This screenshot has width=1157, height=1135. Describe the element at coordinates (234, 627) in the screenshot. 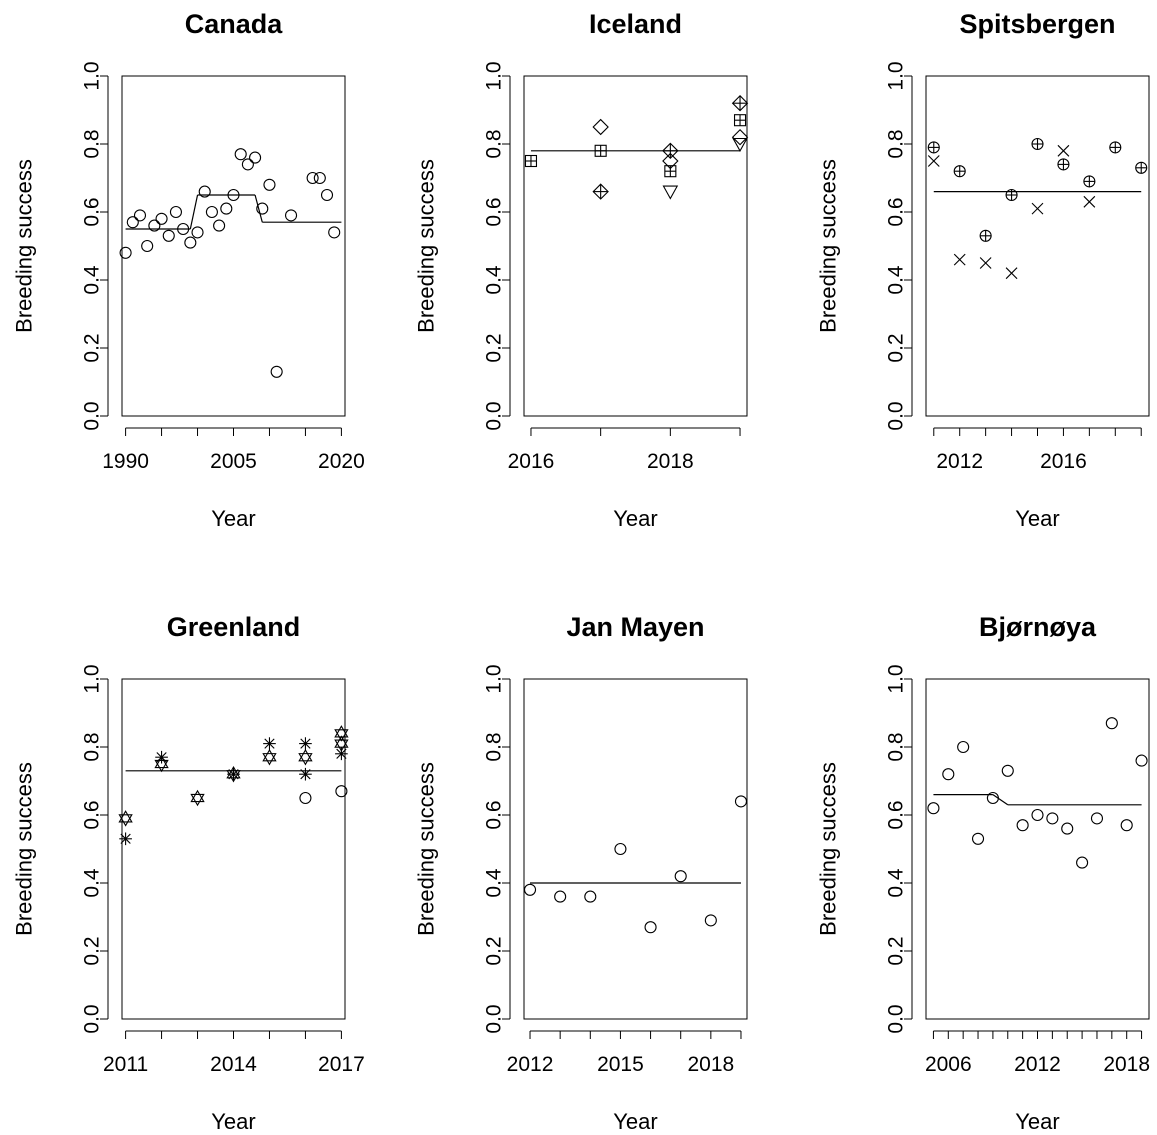

I see `chart-title: Greenland` at that location.